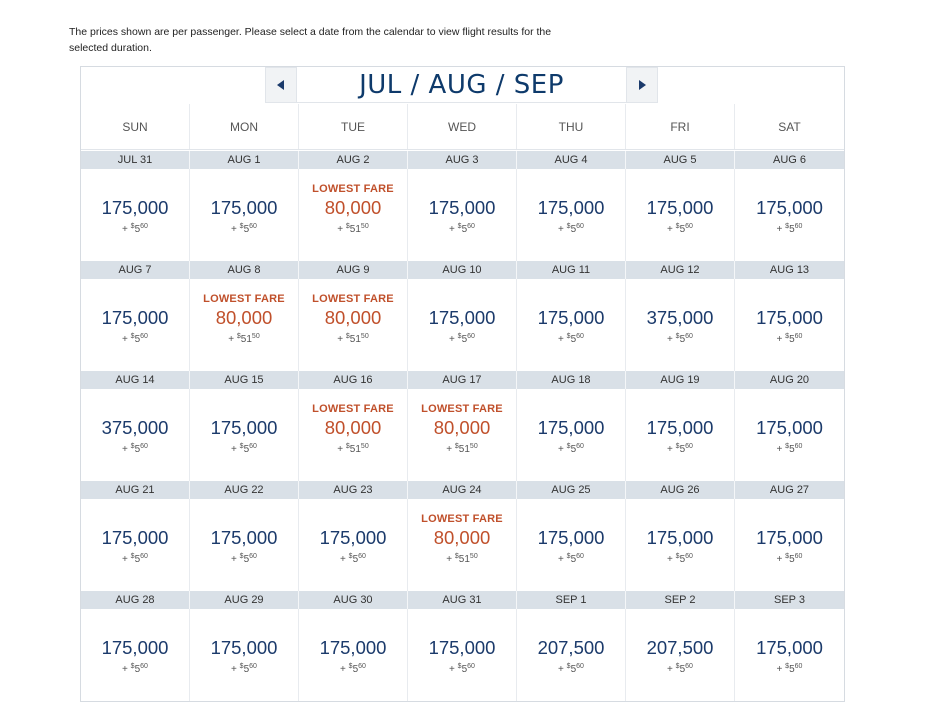  I want to click on lowest-fare-badge: LOWEST FARE, so click(462, 409).